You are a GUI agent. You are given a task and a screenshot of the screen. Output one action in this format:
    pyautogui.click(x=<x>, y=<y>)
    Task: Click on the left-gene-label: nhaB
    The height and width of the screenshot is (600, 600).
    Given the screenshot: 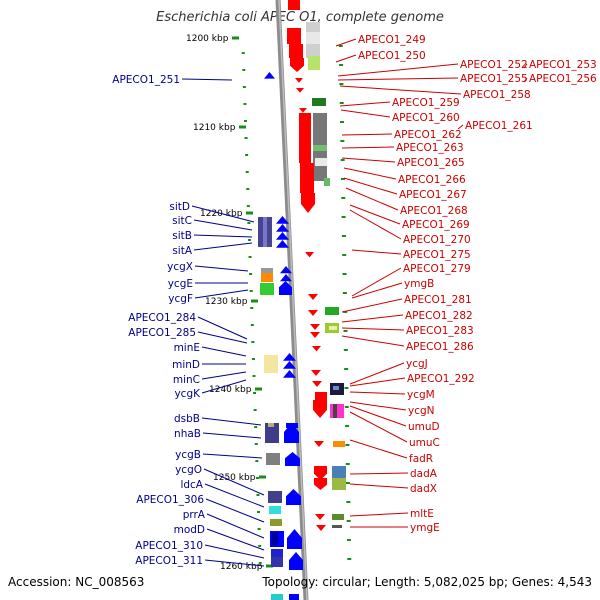 What is the action you would take?
    pyautogui.click(x=187, y=434)
    